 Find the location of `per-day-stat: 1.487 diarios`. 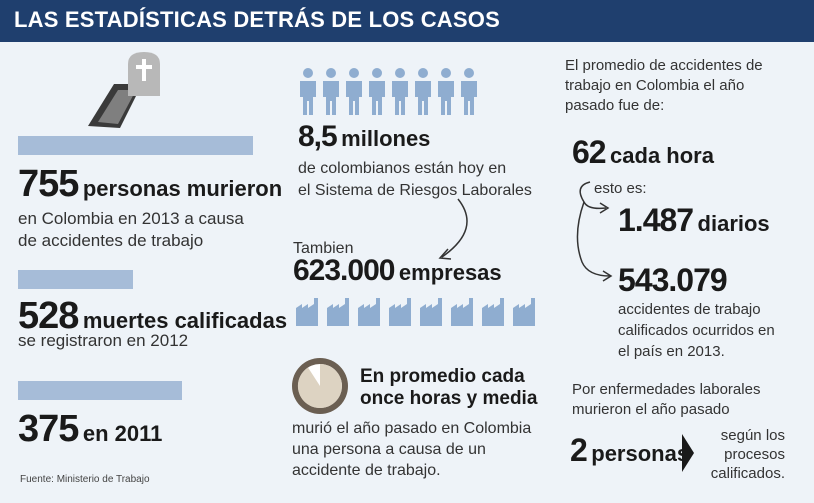

per-day-stat: 1.487 diarios is located at coordinates (694, 220).